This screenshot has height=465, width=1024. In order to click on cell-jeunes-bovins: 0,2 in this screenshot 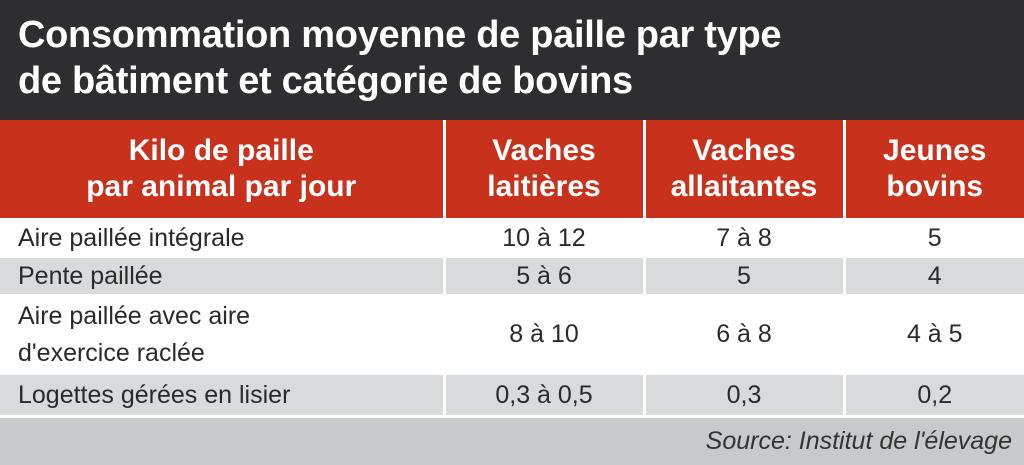, I will do `click(933, 395)`.